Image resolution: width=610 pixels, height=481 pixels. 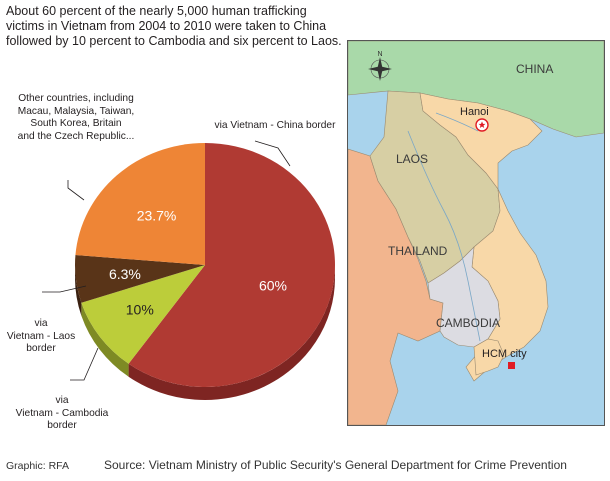 What do you see at coordinates (76, 123) in the screenshot?
I see `annotation-other-line: South Korea, Britain` at bounding box center [76, 123].